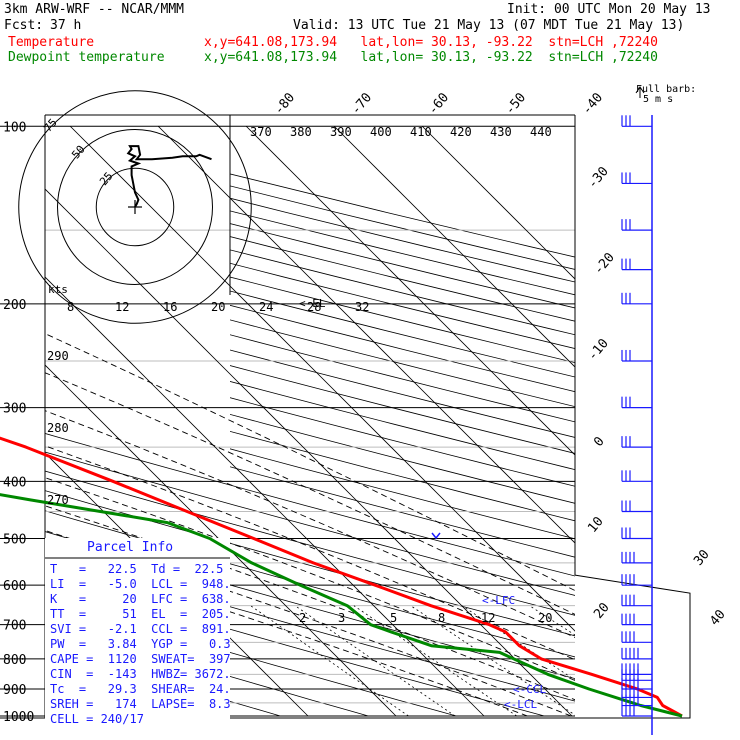  Describe the element at coordinates (461, 132) in the screenshot. I see `theta-top-label: 420` at that location.